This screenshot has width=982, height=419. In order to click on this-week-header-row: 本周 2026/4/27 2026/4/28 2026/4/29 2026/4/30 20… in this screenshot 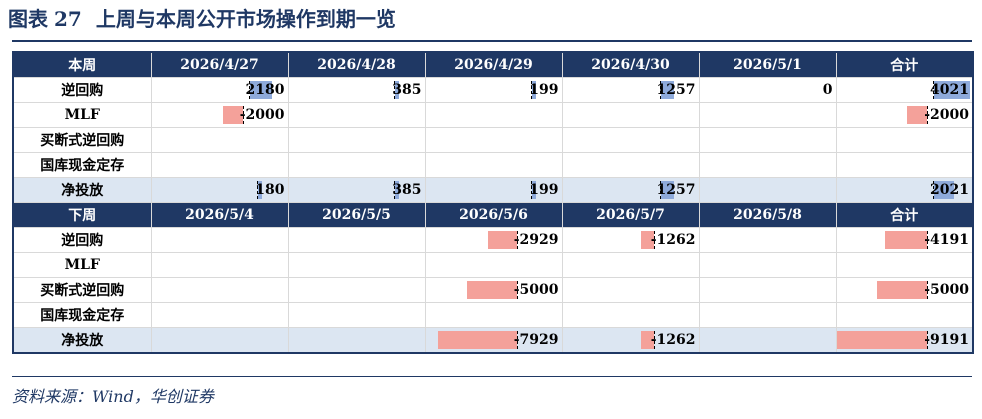, I will do `click(493, 64)`.